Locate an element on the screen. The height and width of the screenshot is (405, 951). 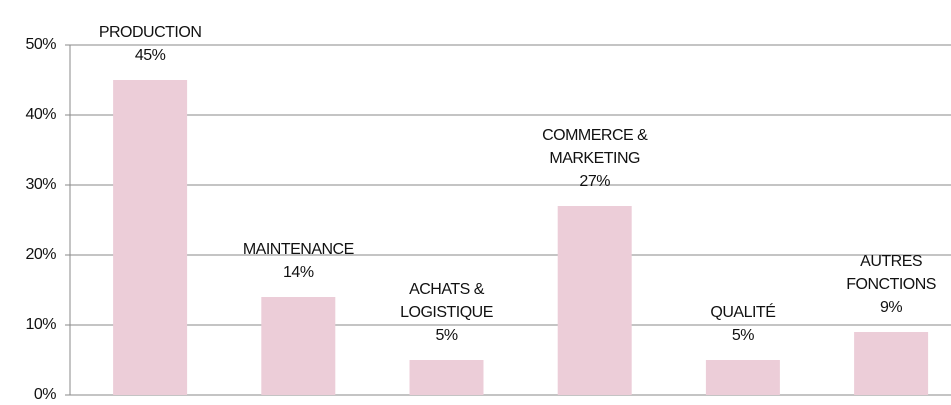
category-label: AUTRES is located at coordinates (891, 261).